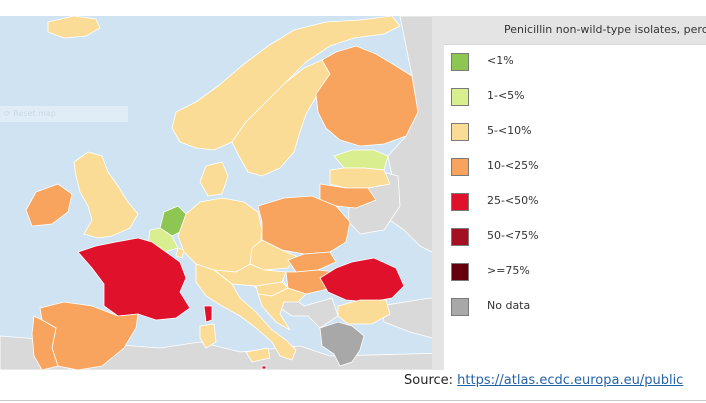 Image resolution: width=706 pixels, height=403 pixels. Describe the element at coordinates (214, 179) in the screenshot. I see `country-denmark` at that location.